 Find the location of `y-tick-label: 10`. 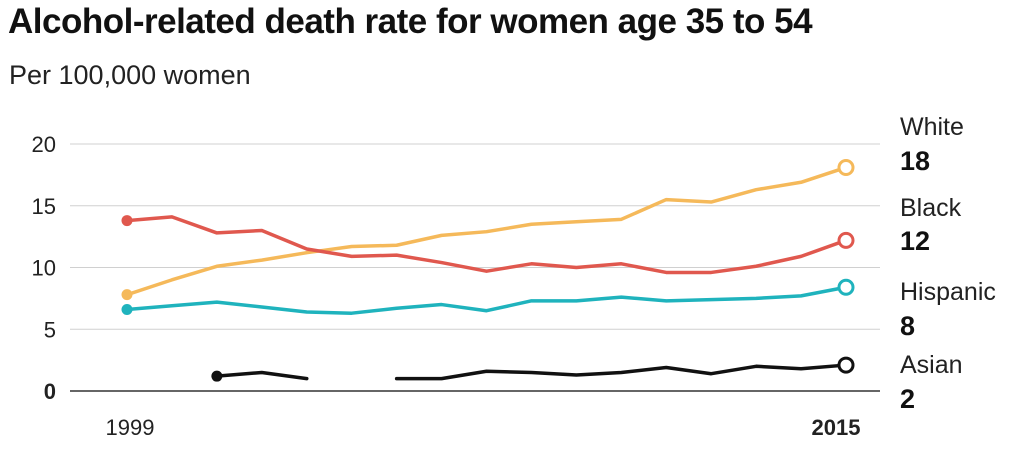

y-tick-label: 10 is located at coordinates (44, 268).